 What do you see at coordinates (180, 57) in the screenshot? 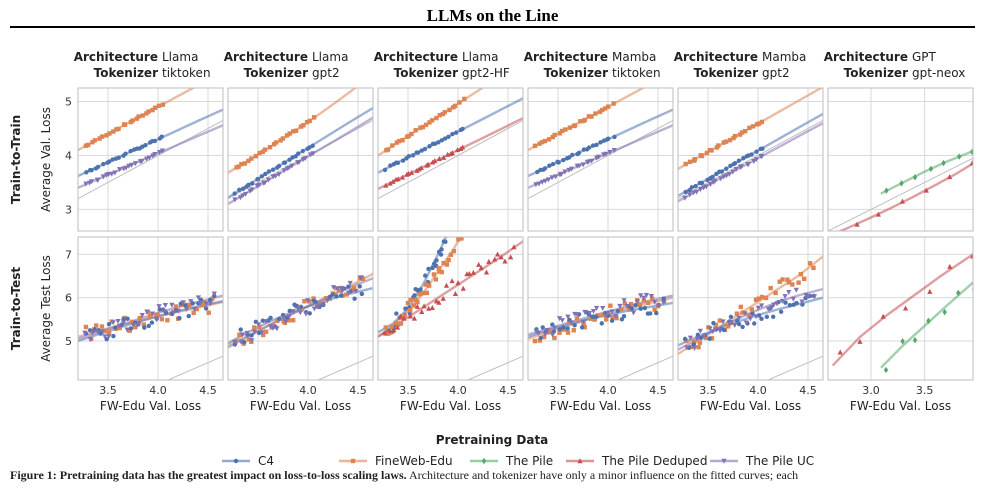
I see `facet-value-architecture: Llama` at bounding box center [180, 57].